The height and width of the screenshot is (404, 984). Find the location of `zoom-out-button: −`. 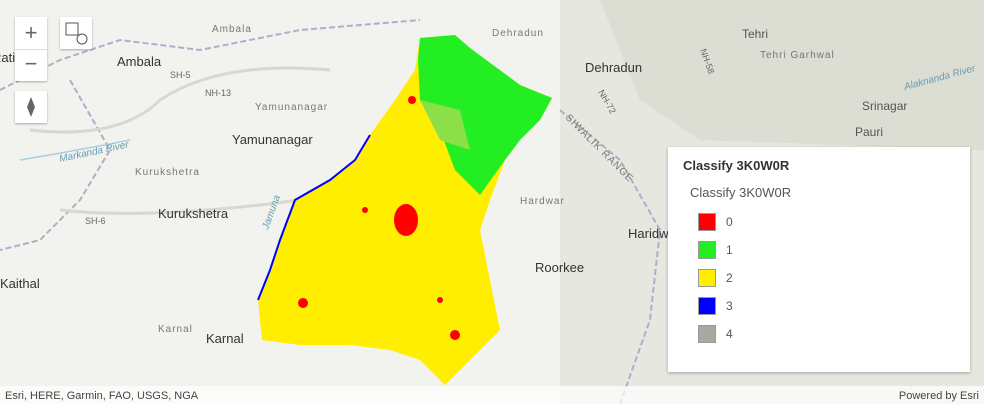

zoom-out-button: − is located at coordinates (31, 63).